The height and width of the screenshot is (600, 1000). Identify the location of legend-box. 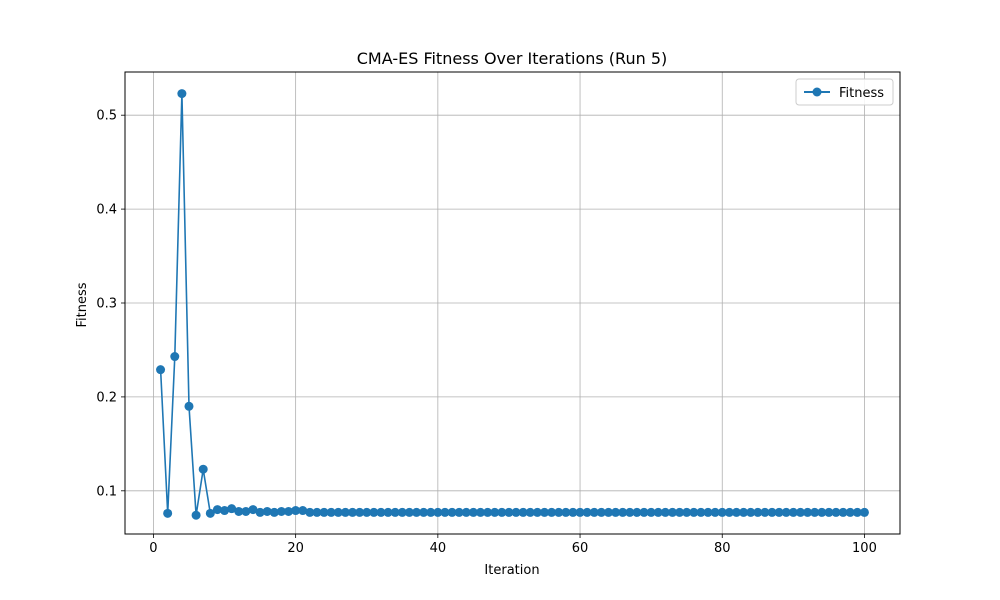
(844, 92).